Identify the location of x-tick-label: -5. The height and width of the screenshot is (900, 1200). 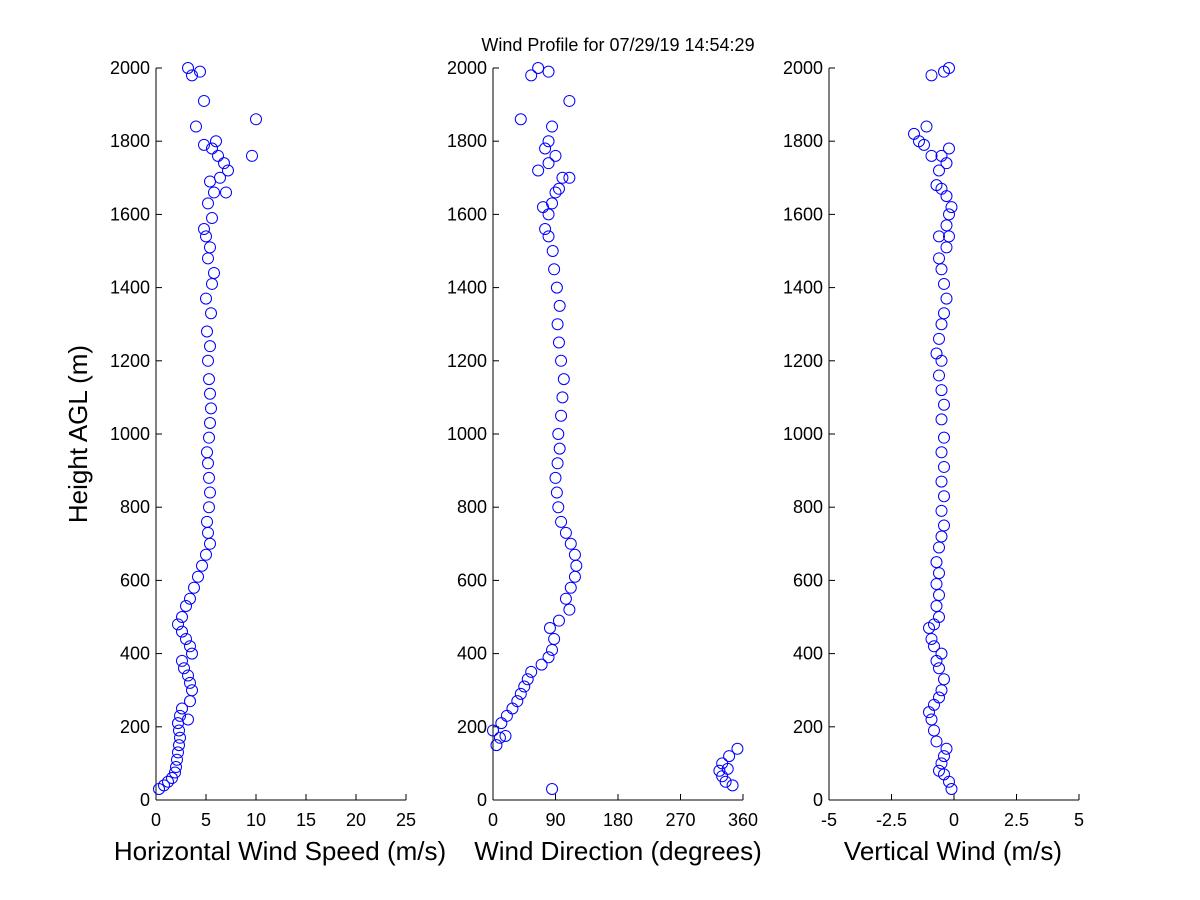
(829, 820).